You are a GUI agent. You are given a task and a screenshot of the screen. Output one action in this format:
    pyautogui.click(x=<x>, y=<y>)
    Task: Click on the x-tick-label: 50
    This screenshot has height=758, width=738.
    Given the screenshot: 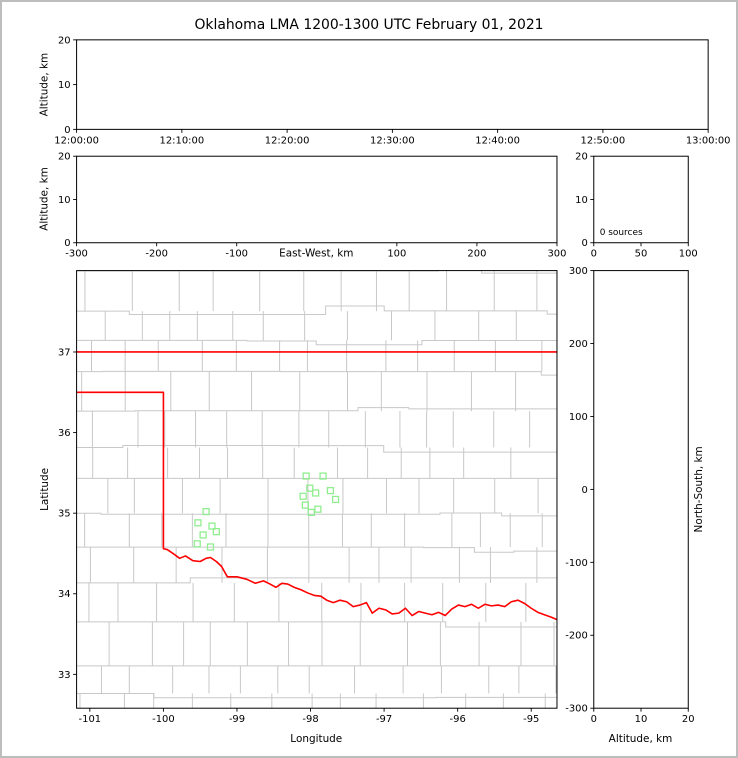 What is the action you would take?
    pyautogui.click(x=641, y=254)
    